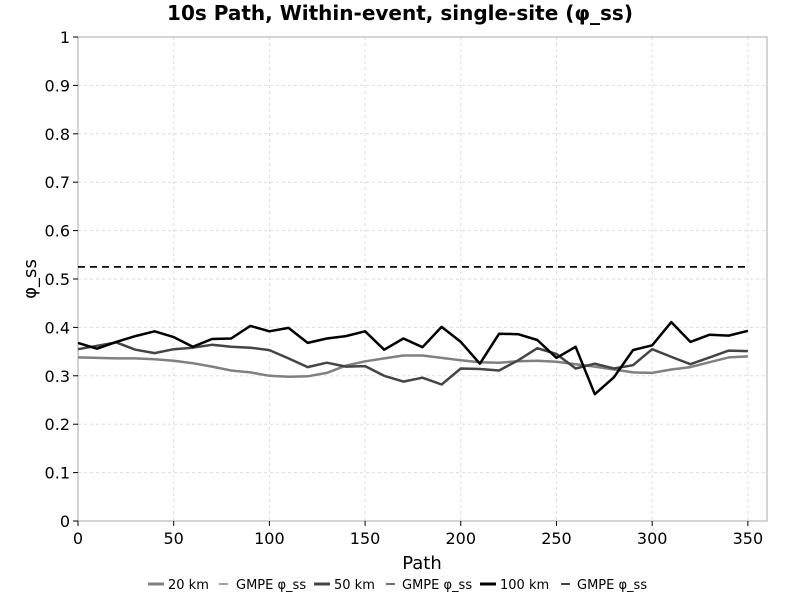 The image size is (800, 600). What do you see at coordinates (57, 231) in the screenshot?
I see `y-tick-label-6: 0.6` at bounding box center [57, 231].